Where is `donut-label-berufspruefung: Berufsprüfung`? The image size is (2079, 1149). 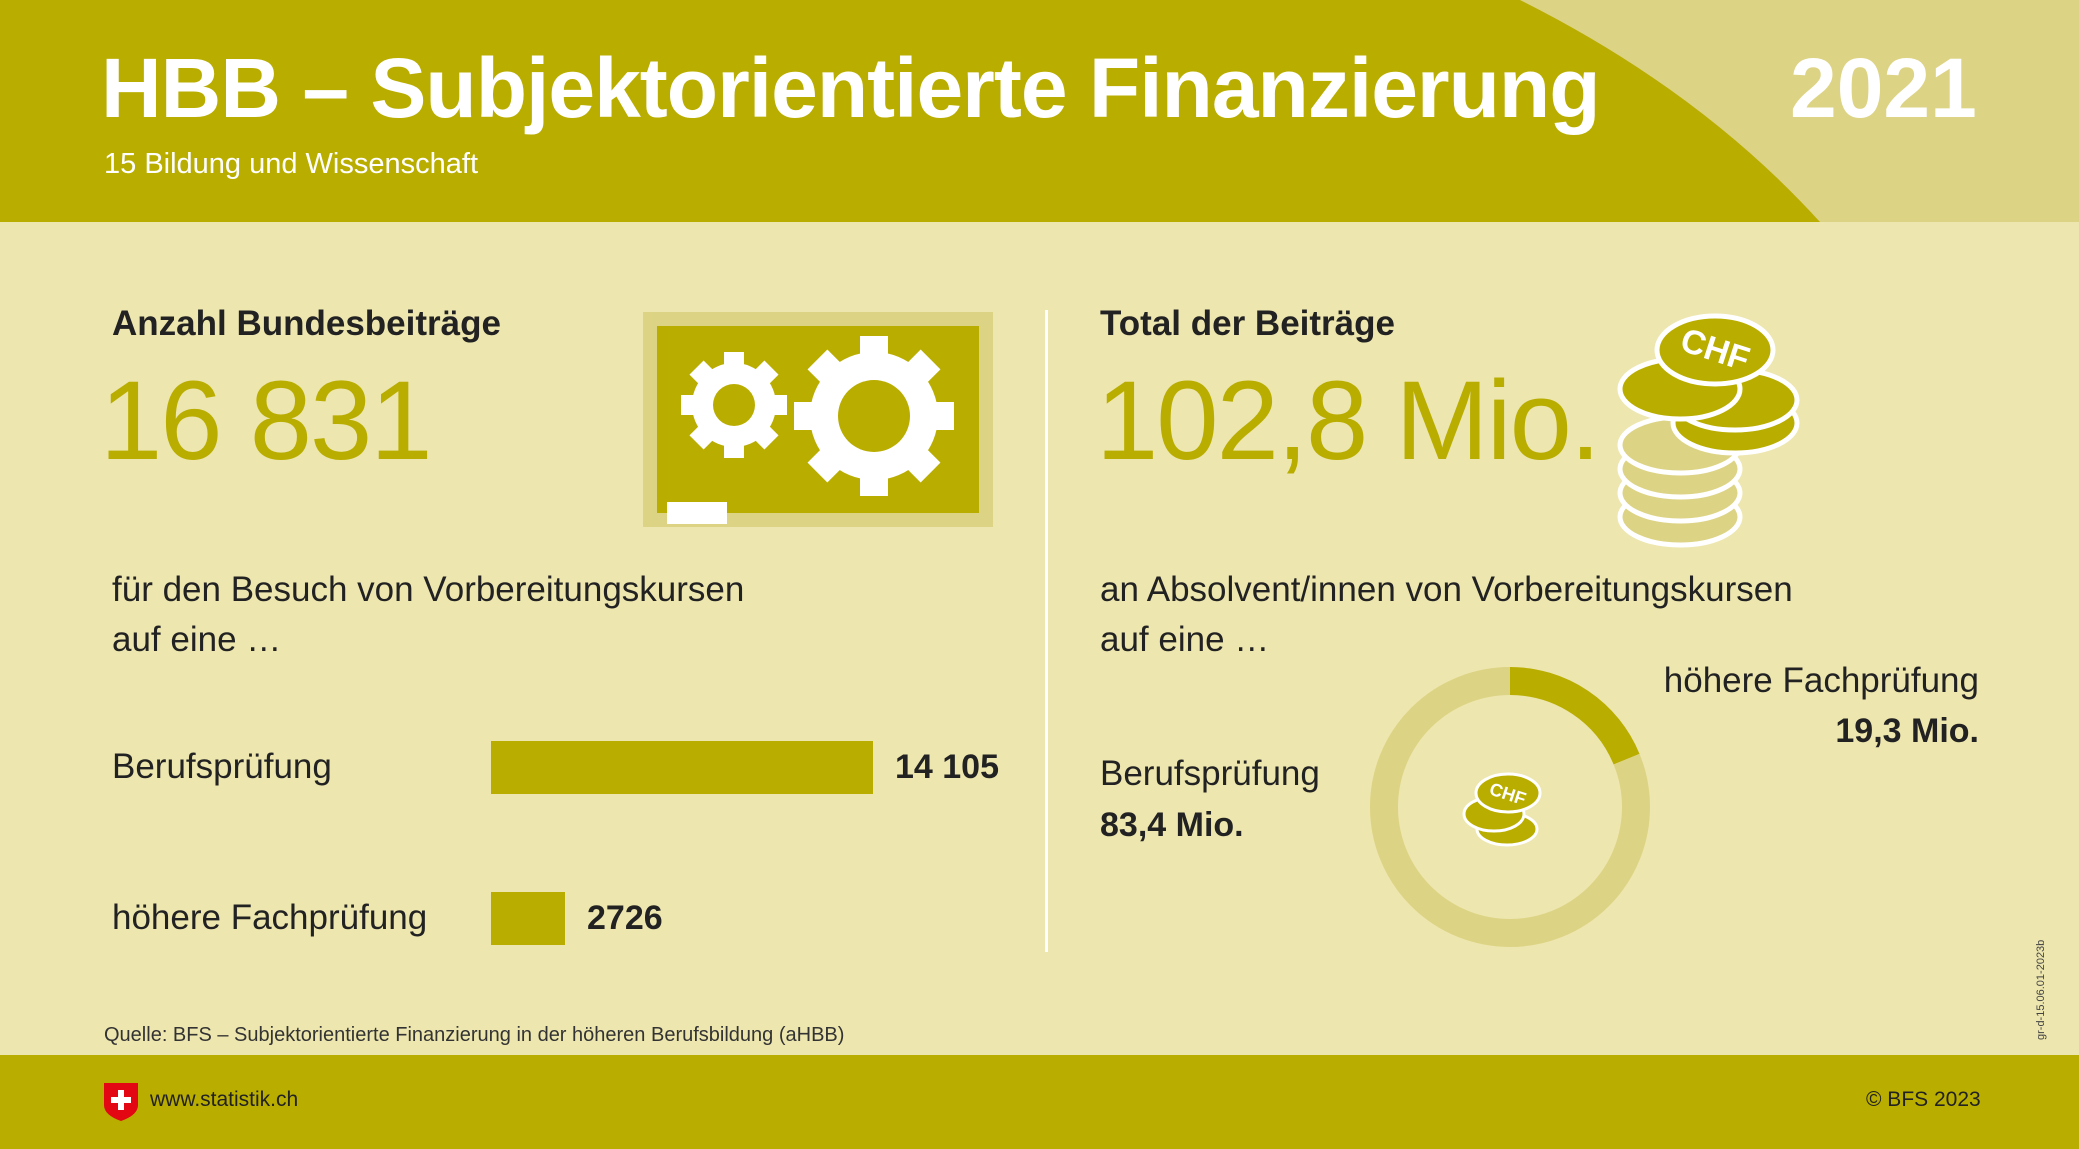
donut-label-berufspruefung: Berufsprüfung is located at coordinates (1210, 773).